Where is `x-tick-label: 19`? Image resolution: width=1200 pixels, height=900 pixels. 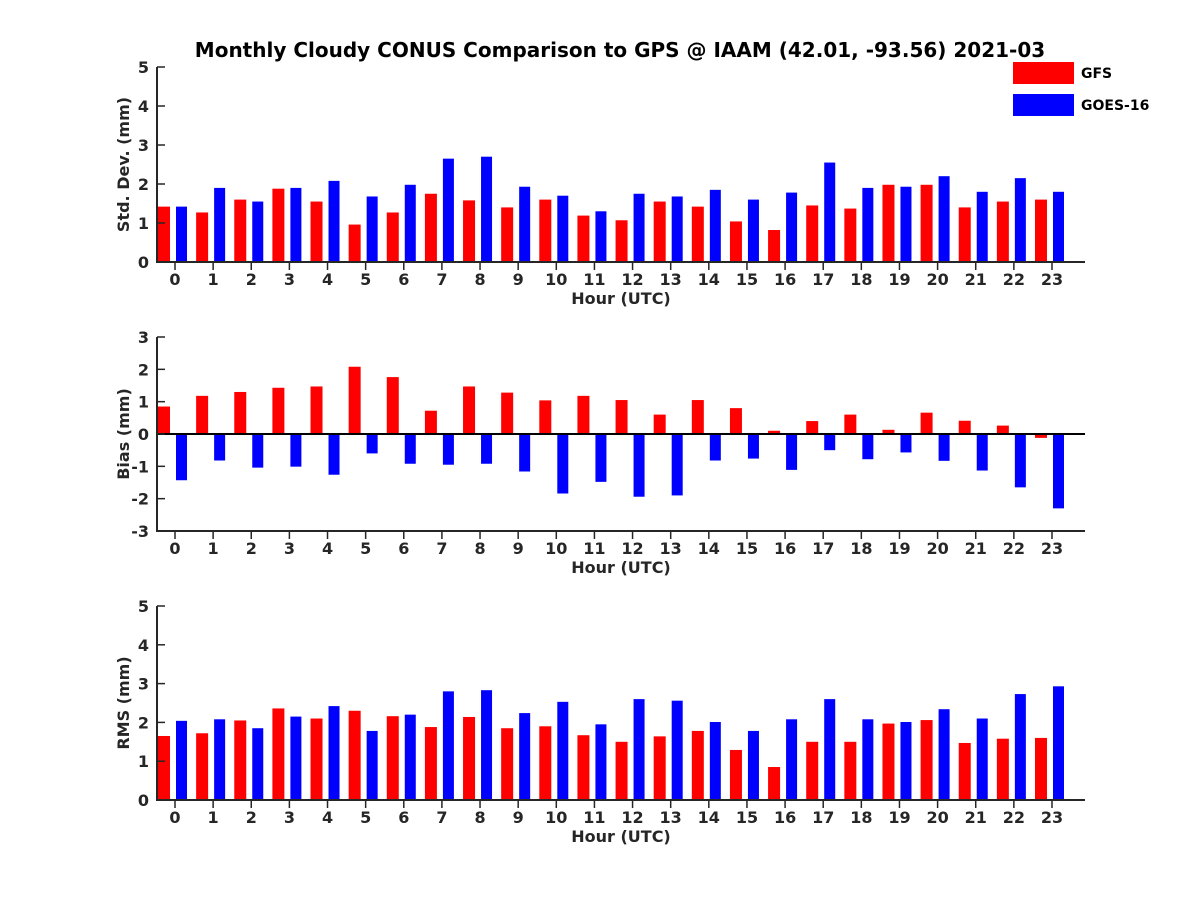
x-tick-label: 19 is located at coordinates (899, 279).